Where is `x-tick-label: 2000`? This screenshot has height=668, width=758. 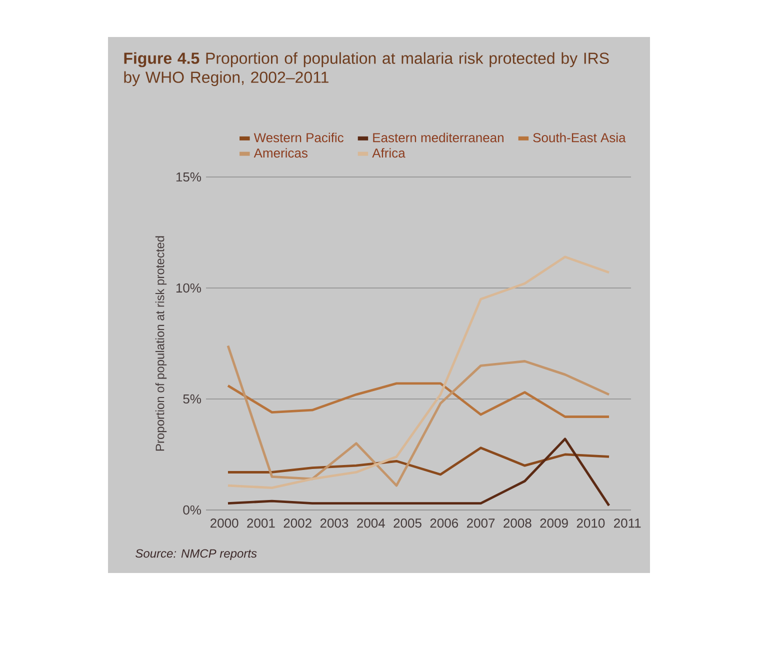
x-tick-label: 2000 is located at coordinates (224, 523).